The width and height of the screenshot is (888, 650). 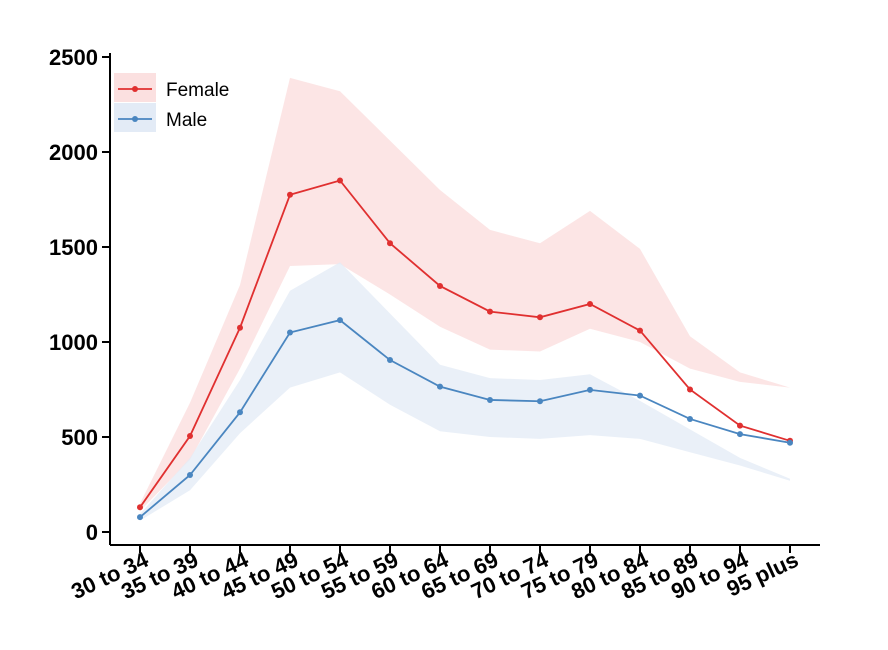 I want to click on legend-label-male: Male, so click(x=186, y=120).